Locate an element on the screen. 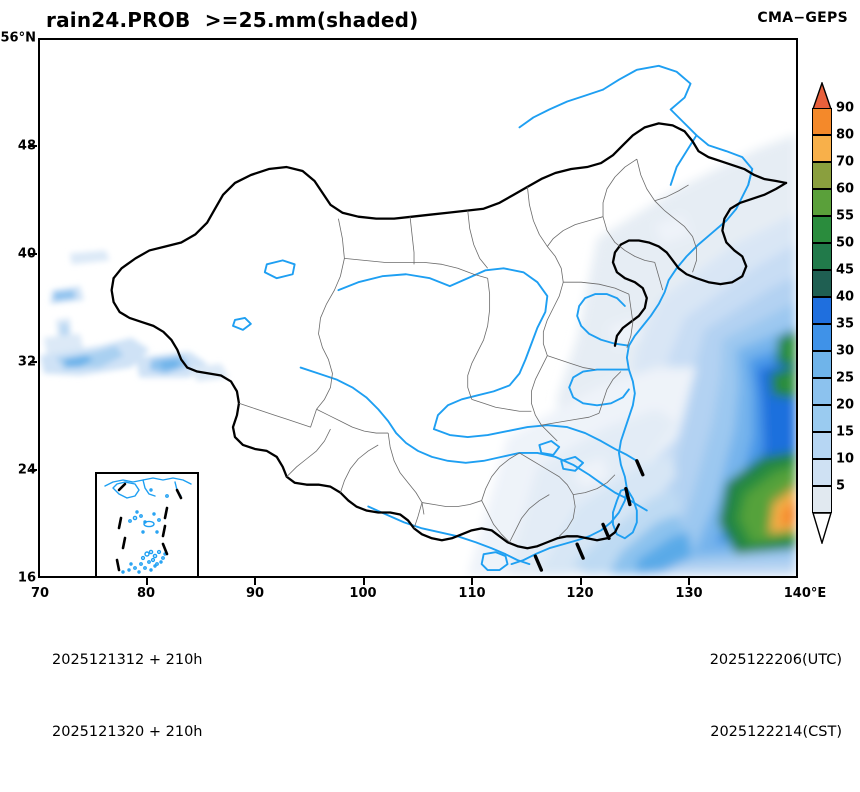 This screenshot has width=860, height=792. valid-time-utc: 2025122206(UTC) is located at coordinates (775, 660).